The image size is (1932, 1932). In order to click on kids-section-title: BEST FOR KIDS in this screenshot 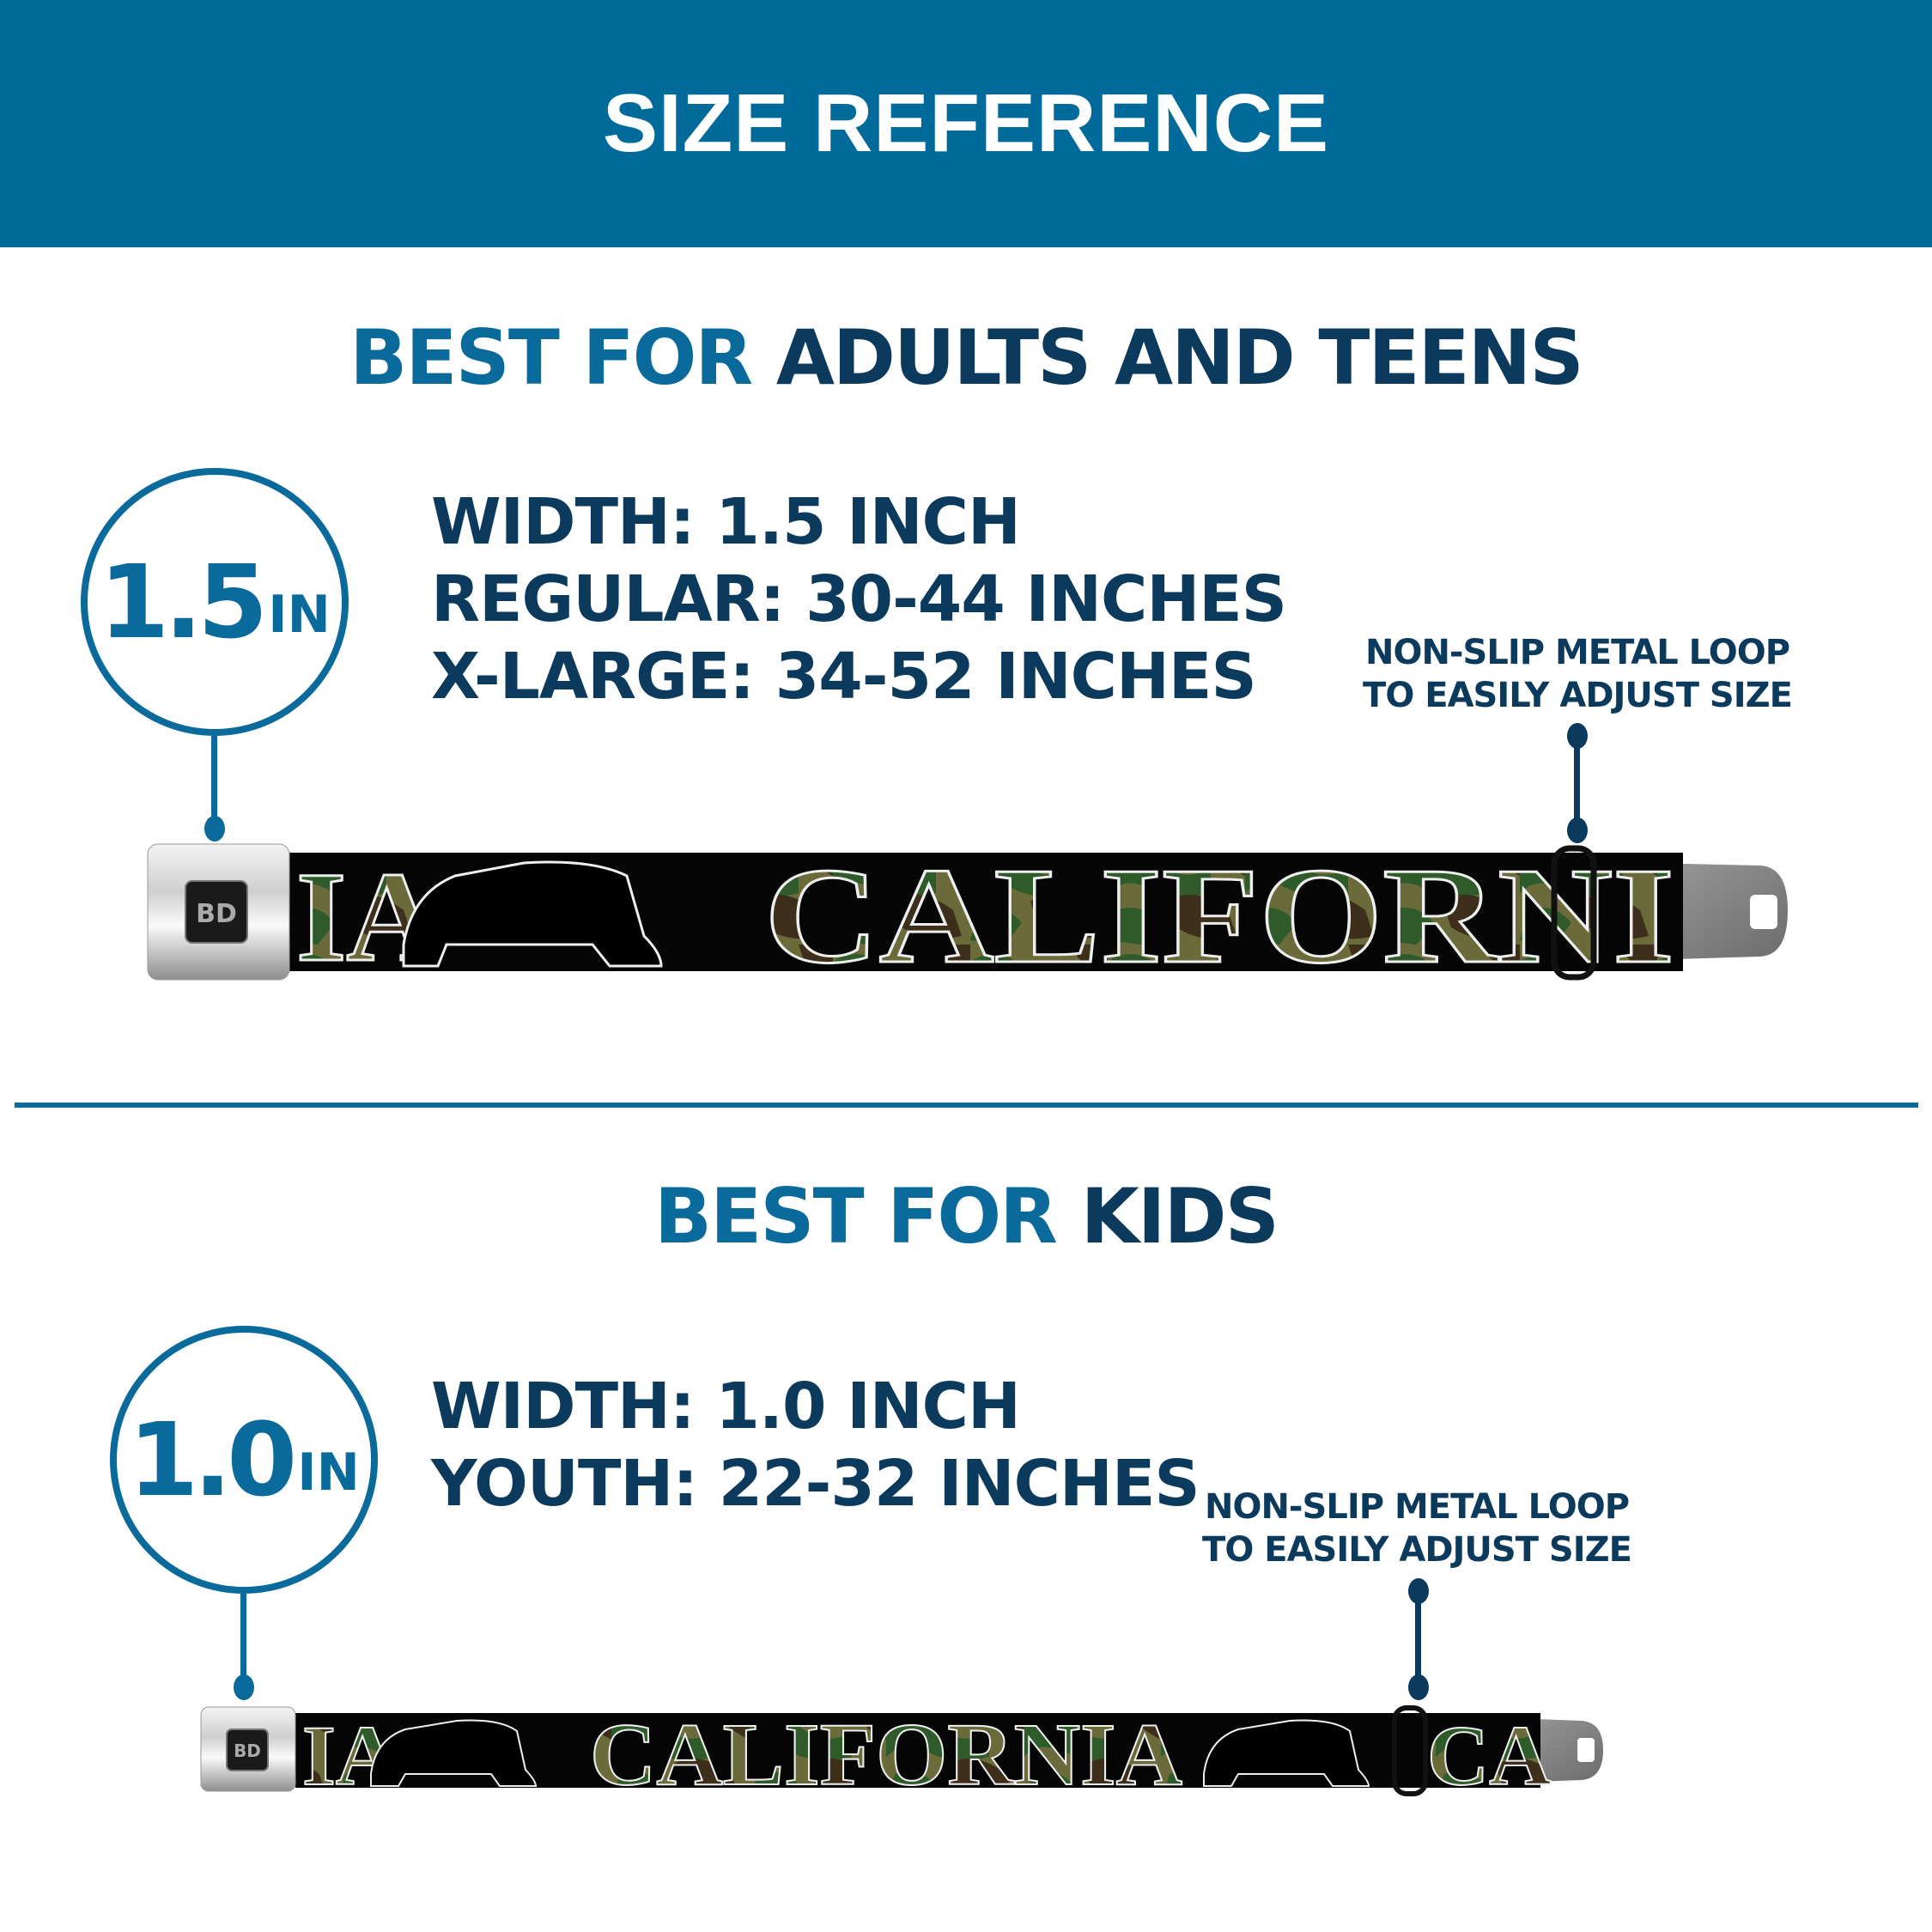, I will do `click(966, 1217)`.